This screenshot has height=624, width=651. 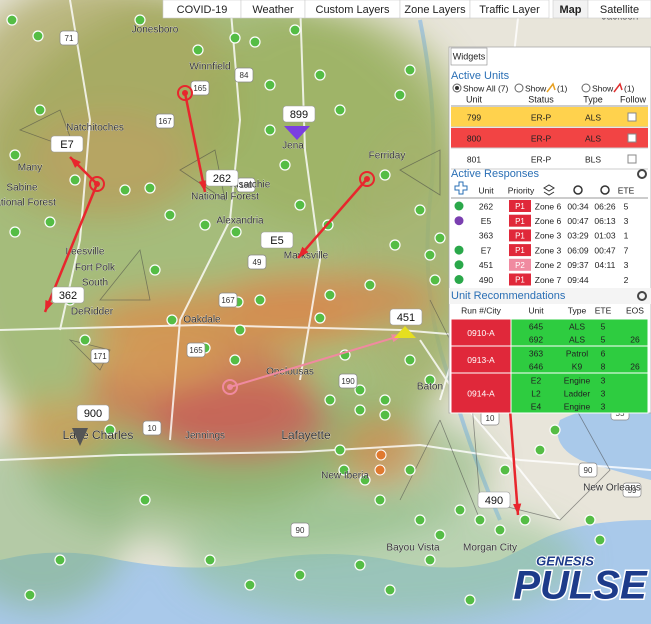 I want to click on widgets-tab, so click(x=469, y=56).